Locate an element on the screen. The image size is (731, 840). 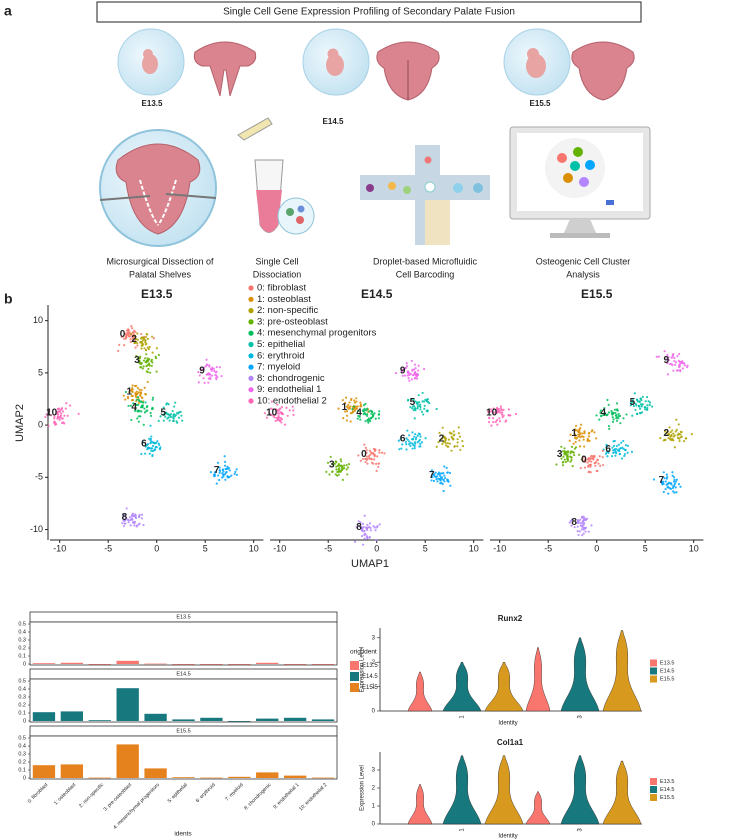
x-tick-label: 2: non-specific is located at coordinates (91, 795).